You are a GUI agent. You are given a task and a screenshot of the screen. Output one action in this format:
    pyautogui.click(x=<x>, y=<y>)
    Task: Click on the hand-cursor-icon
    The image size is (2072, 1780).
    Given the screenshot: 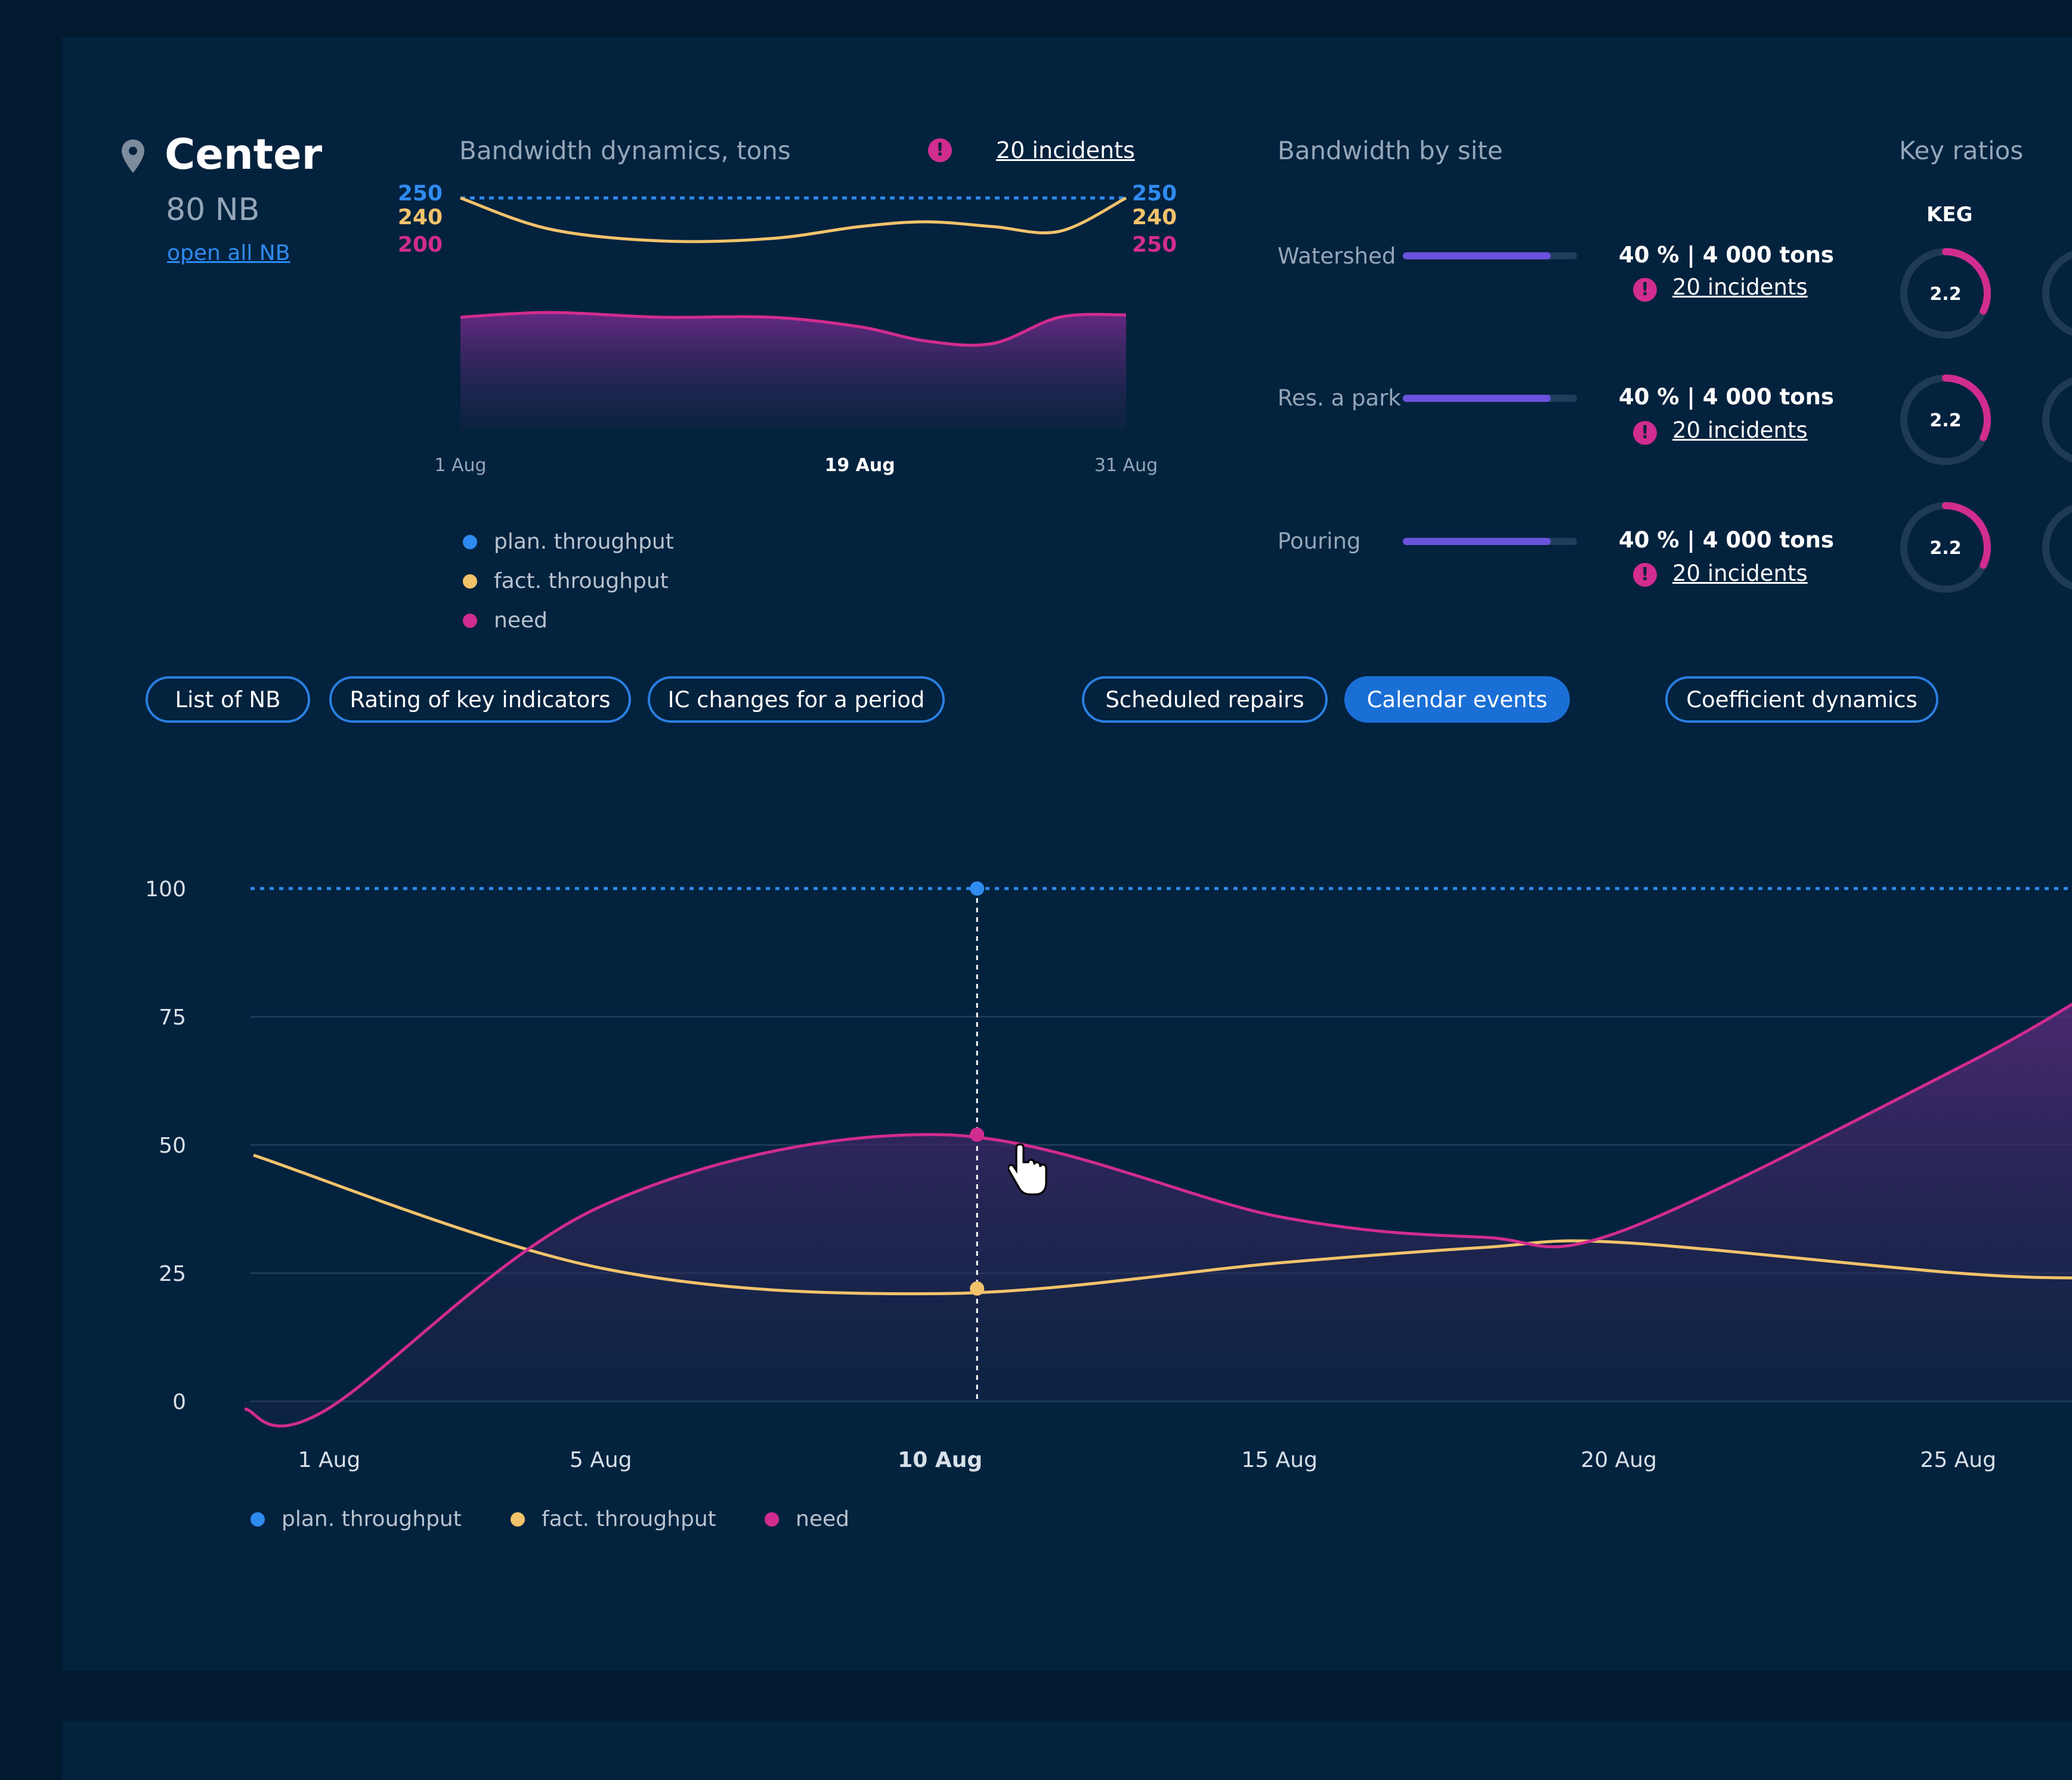 What is the action you would take?
    pyautogui.click(x=1027, y=1169)
    